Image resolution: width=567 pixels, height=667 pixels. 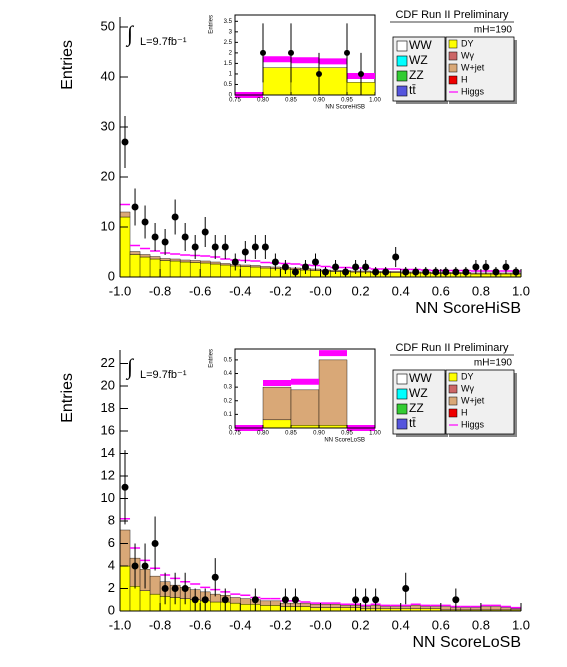 I want to click on x-tick-label: -0.0, so click(x=320, y=624).